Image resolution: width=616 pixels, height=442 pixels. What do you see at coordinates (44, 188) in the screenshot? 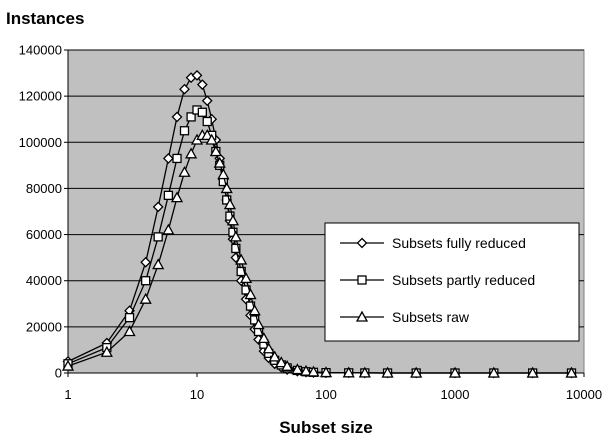
I see `y-tick-label: 80000` at bounding box center [44, 188].